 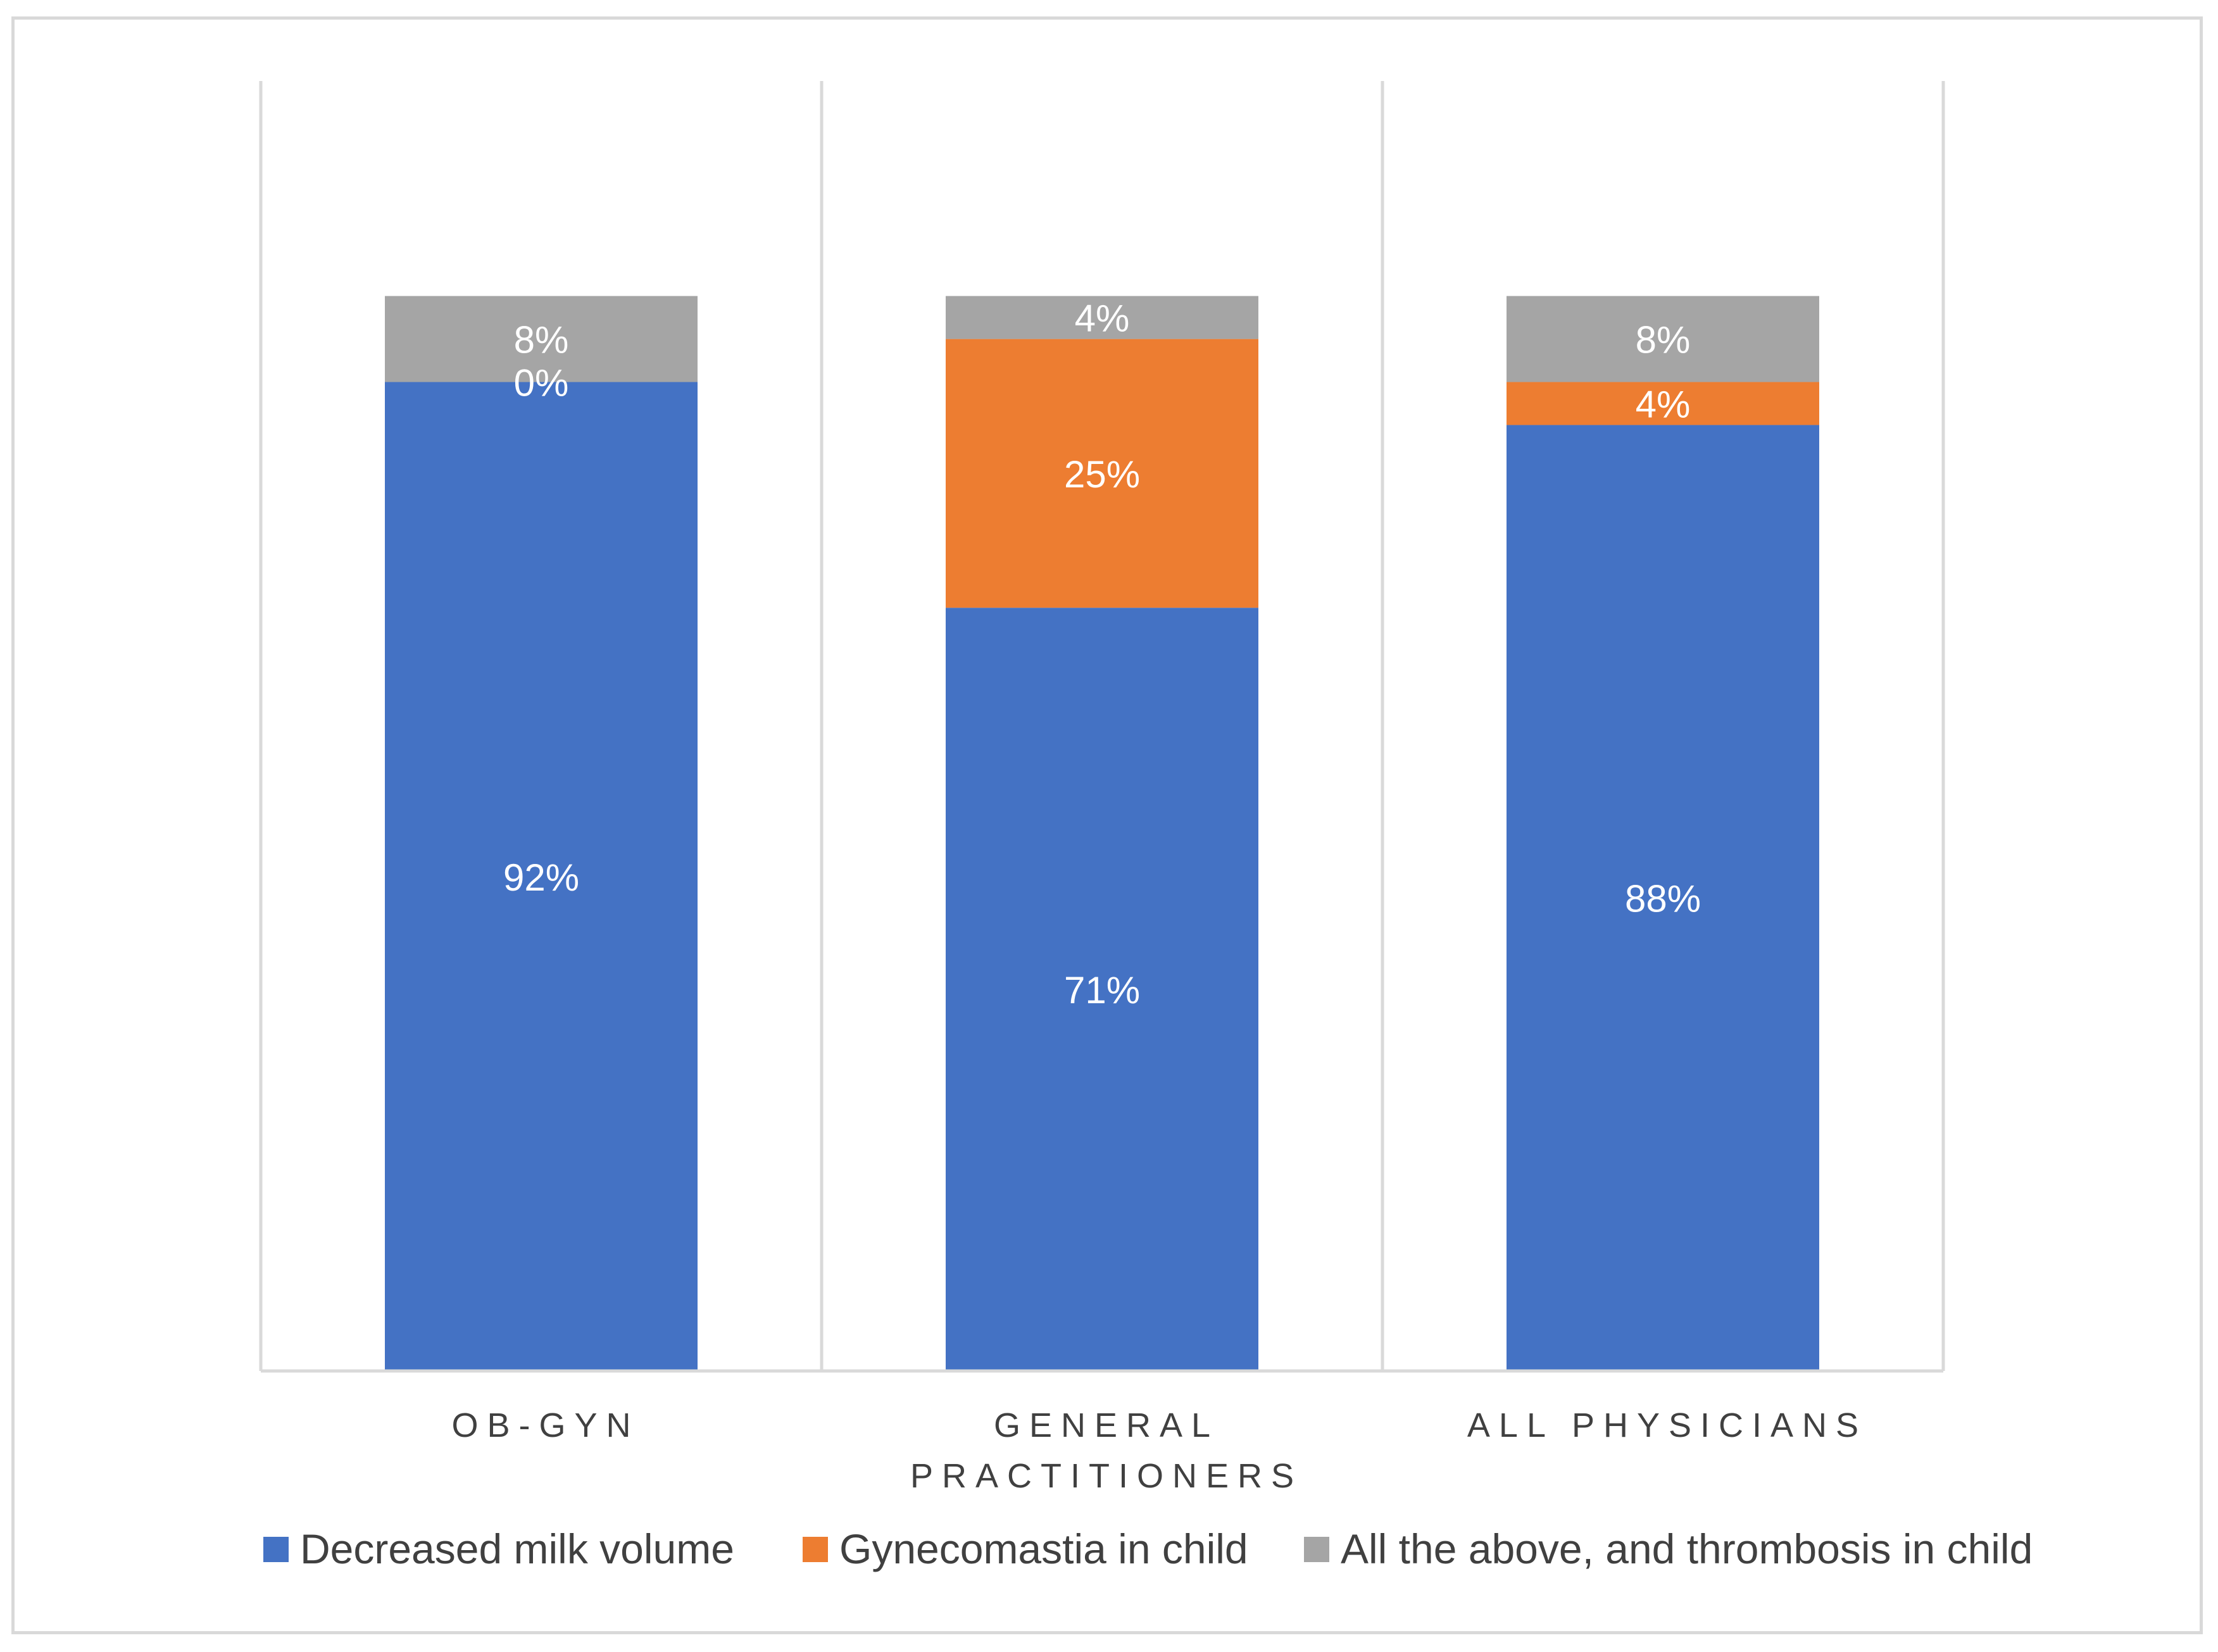 I want to click on x-axis: OB-GYN GENERAL PRACTITIONERS ALL PHYSICIANS, so click(x=1102, y=1432).